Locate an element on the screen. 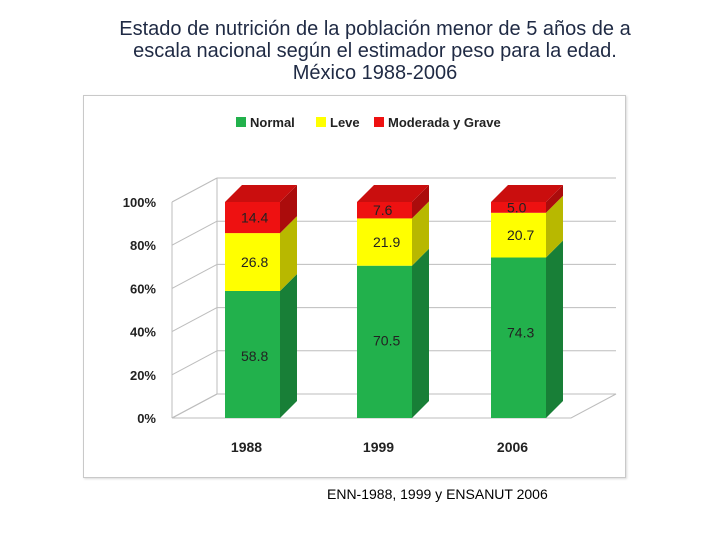 This screenshot has height=540, width=720. data-label-2006-normal: 74.3 is located at coordinates (520, 333).